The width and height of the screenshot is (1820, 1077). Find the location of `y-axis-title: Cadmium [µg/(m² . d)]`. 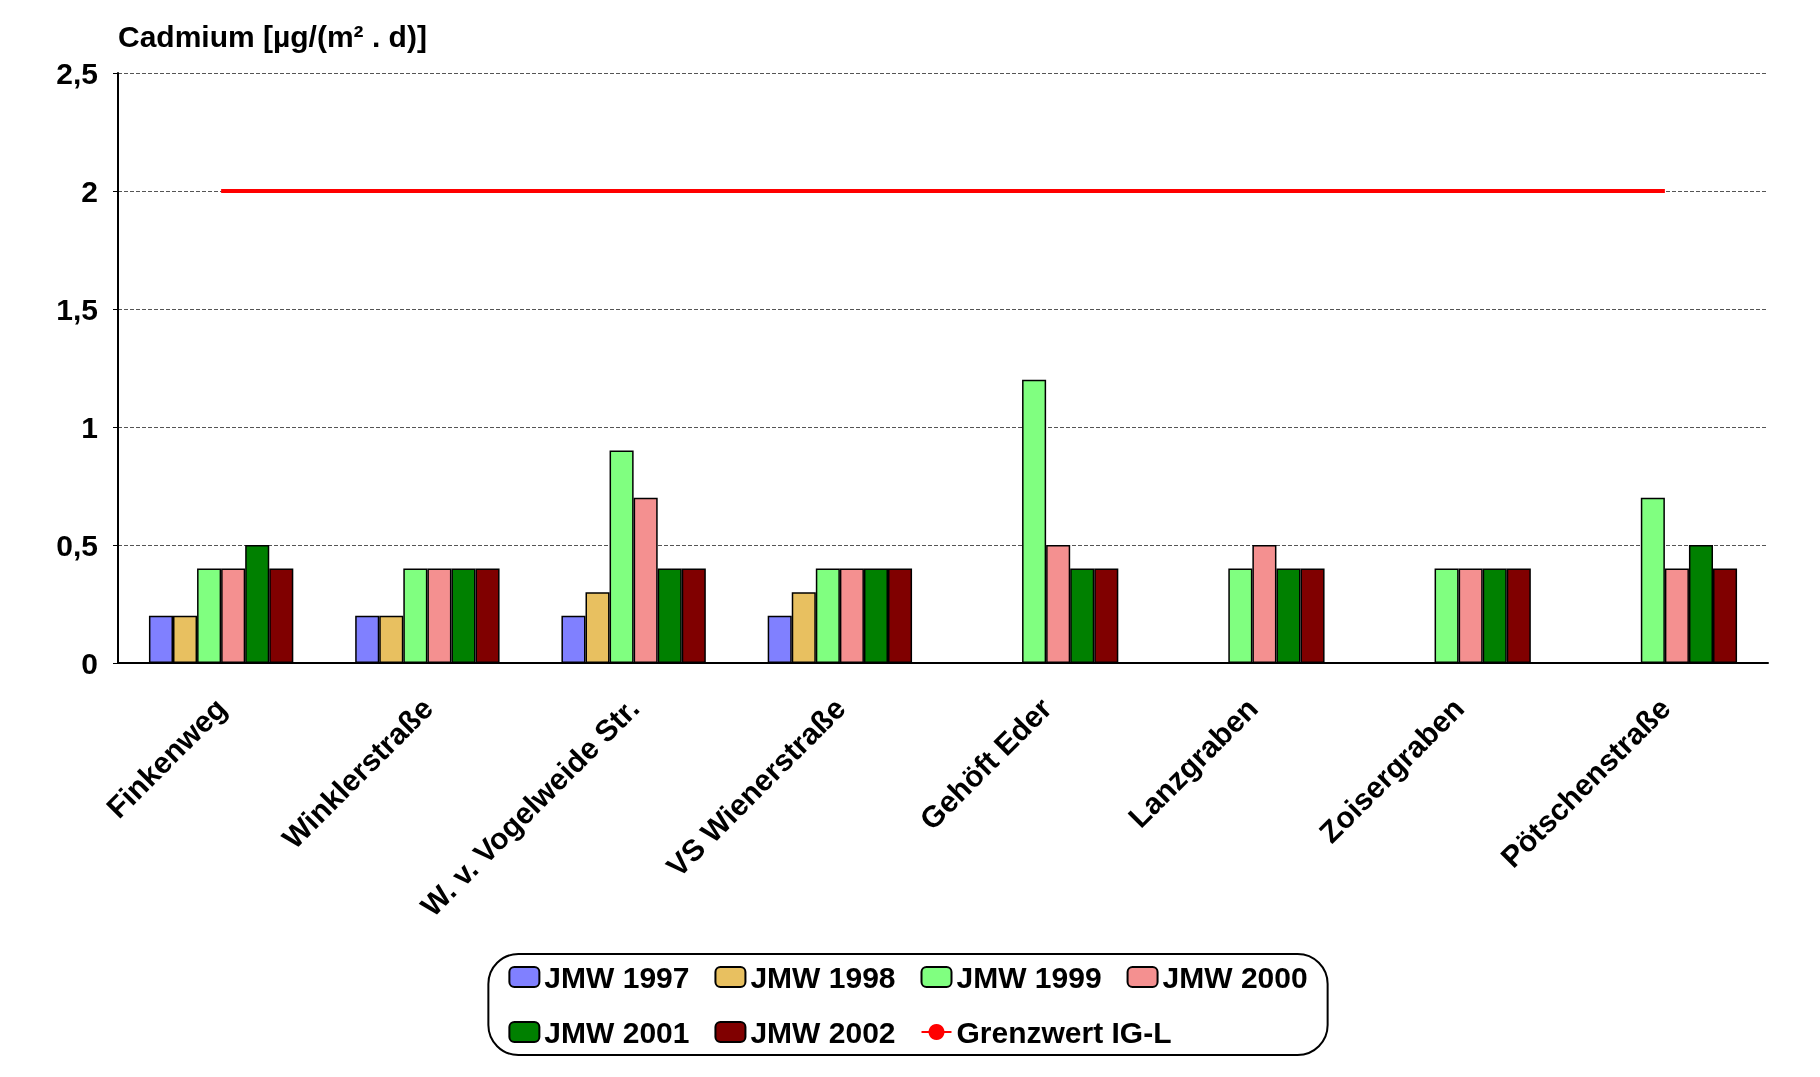

y-axis-title: Cadmium [µg/(m² . d)] is located at coordinates (272, 36).